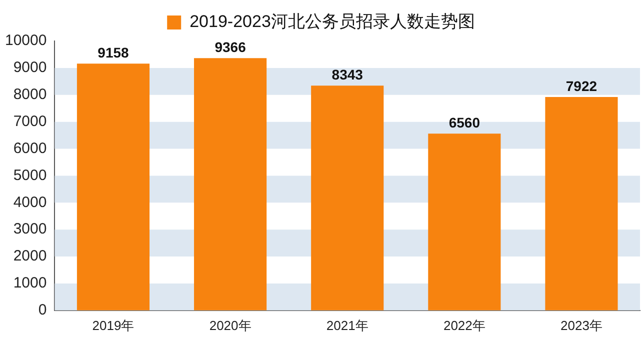  What do you see at coordinates (30, 148) in the screenshot?
I see `y-tick-label: 6000` at bounding box center [30, 148].